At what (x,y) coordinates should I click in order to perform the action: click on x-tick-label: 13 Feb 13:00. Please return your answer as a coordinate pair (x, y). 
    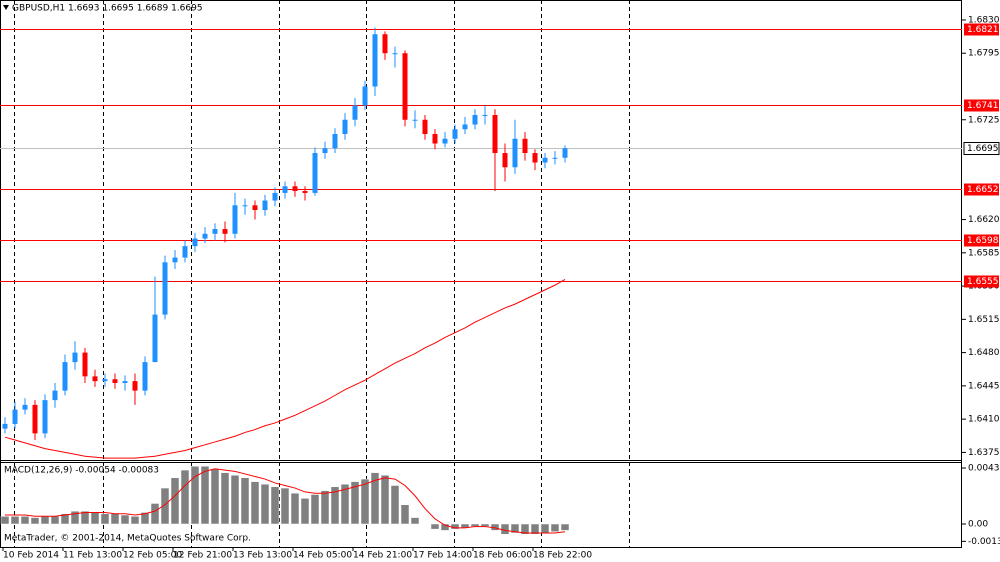
    Looking at the image, I should click on (262, 556).